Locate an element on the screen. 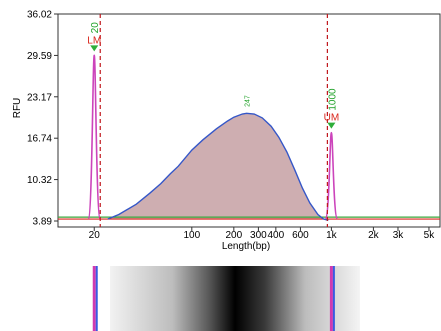  marker-label: LM is located at coordinates (94, 40).